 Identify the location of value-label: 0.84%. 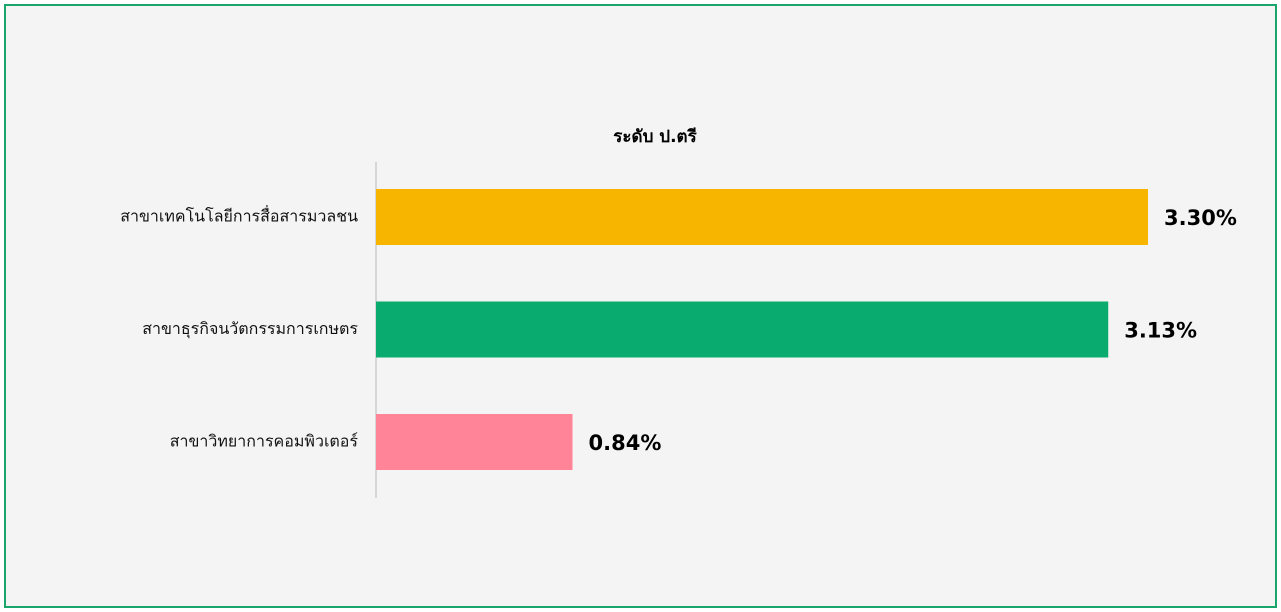
(625, 443).